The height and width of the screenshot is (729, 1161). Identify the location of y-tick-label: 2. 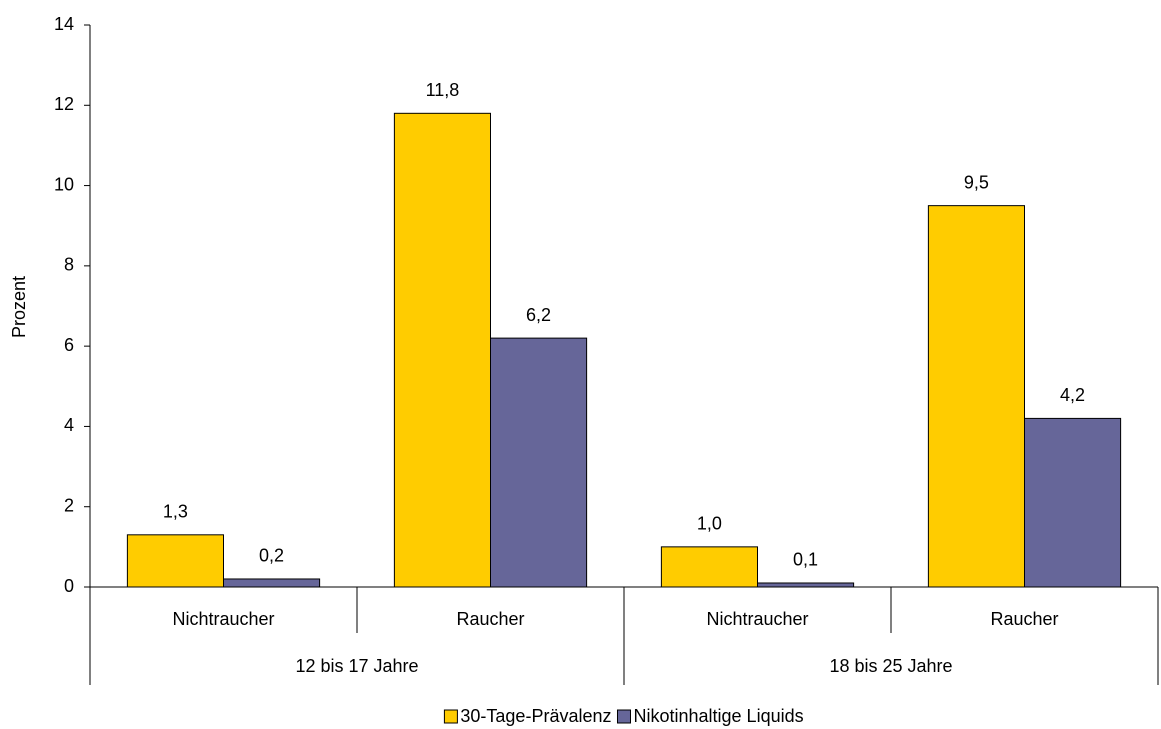
(69, 505).